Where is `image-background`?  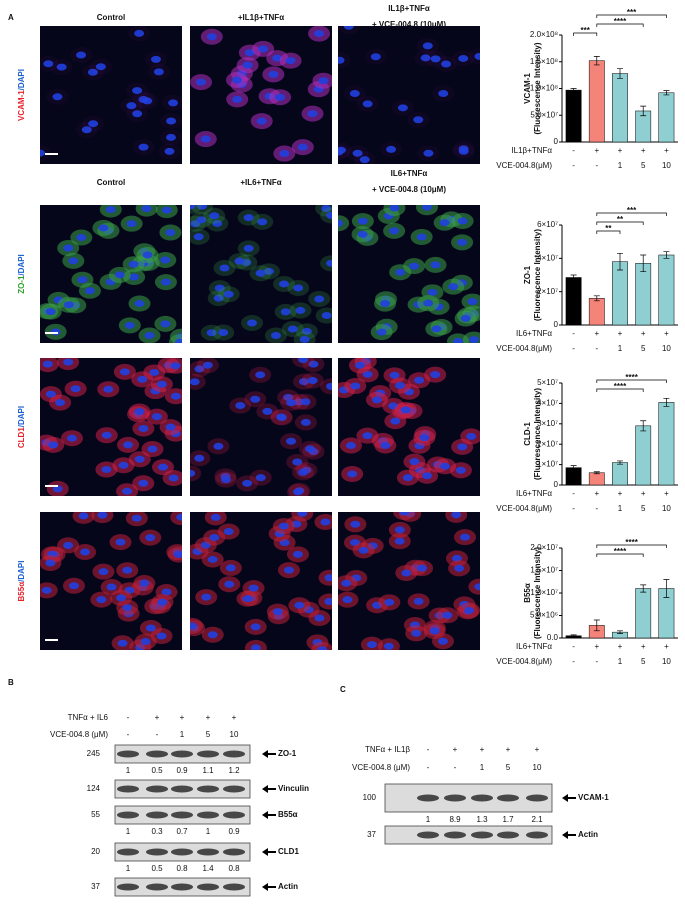 image-background is located at coordinates (111, 95).